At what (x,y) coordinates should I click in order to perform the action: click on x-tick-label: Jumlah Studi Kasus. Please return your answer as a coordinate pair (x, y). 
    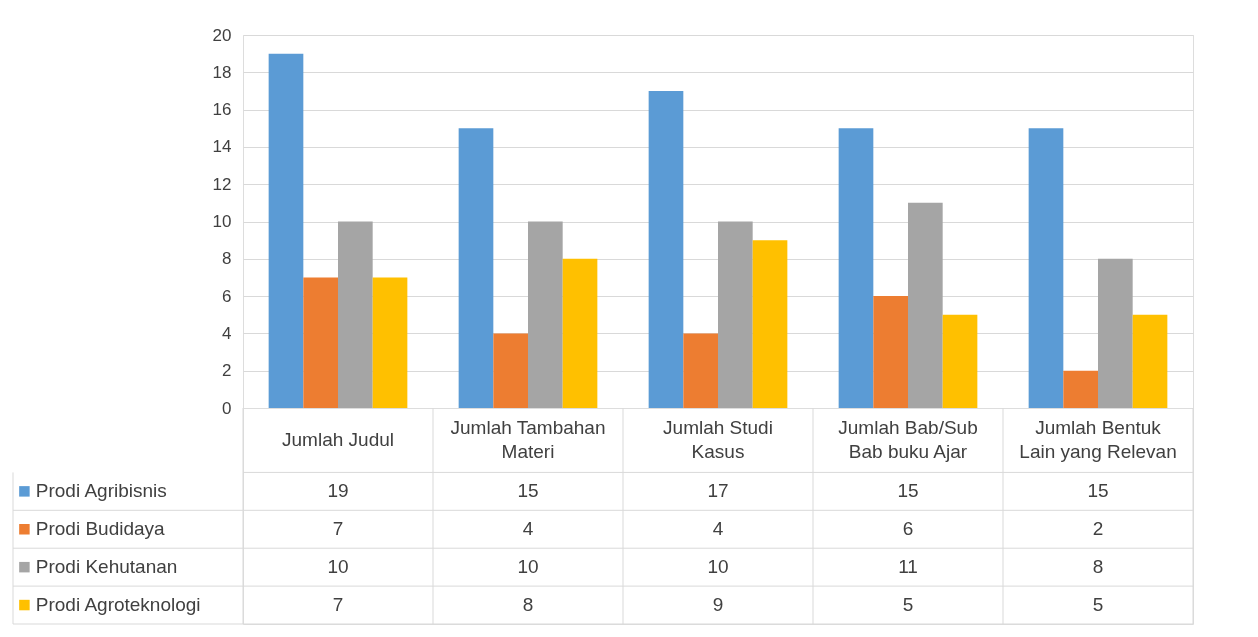
    Looking at the image, I should click on (718, 440).